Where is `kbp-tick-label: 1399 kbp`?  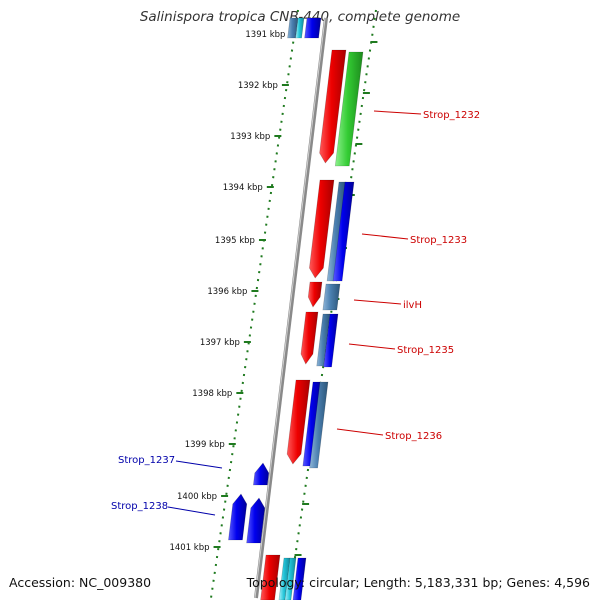
kbp-tick-label: 1399 kbp is located at coordinates (205, 445).